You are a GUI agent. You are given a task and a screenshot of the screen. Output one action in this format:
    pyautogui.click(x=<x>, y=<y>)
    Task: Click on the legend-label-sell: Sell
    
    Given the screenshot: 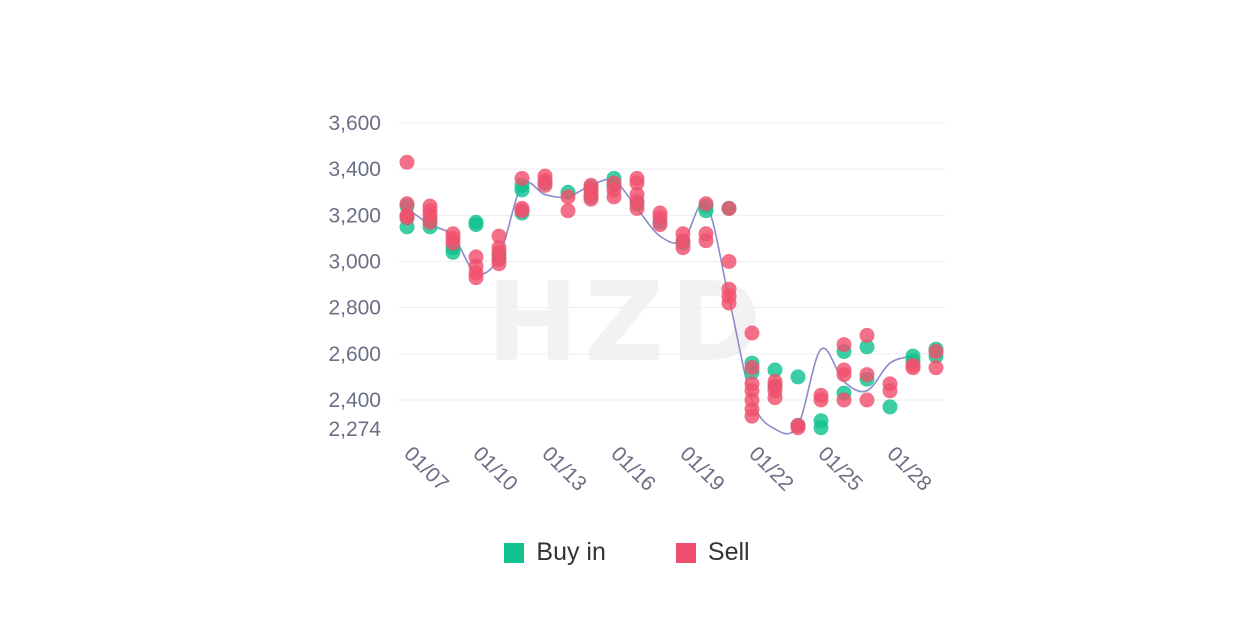 What is the action you would take?
    pyautogui.click(x=728, y=552)
    